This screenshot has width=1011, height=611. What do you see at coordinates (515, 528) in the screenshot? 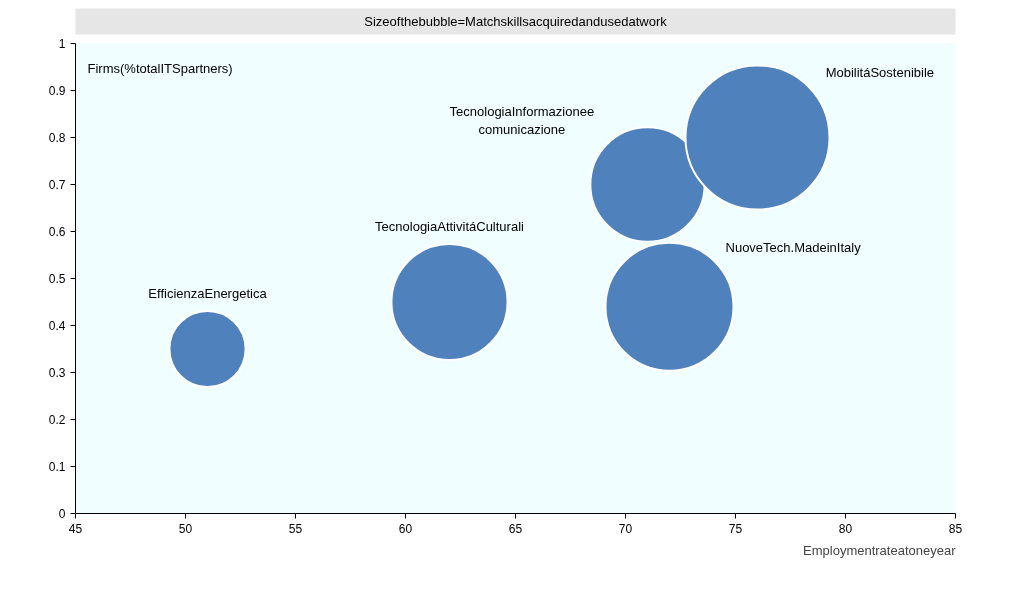
I see `x-tick-label: 65` at bounding box center [515, 528].